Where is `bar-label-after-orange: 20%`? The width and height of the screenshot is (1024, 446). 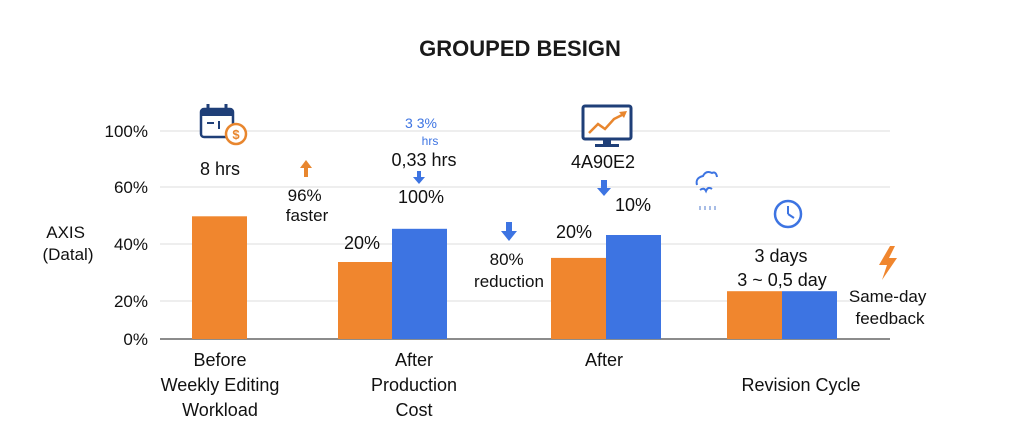
bar-label-after-orange: 20% is located at coordinates (574, 232).